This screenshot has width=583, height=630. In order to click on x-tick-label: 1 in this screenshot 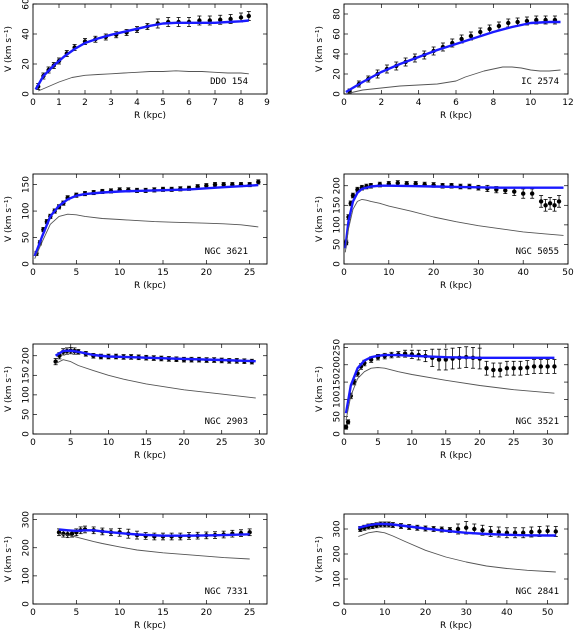, I will do `click(59, 103)`.